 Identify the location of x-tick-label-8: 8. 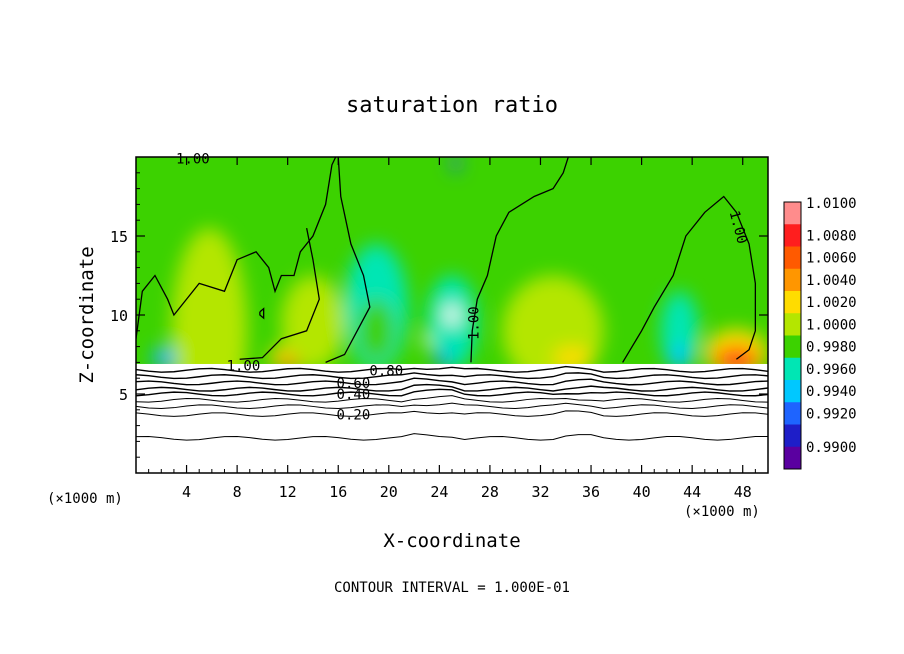
(237, 492).